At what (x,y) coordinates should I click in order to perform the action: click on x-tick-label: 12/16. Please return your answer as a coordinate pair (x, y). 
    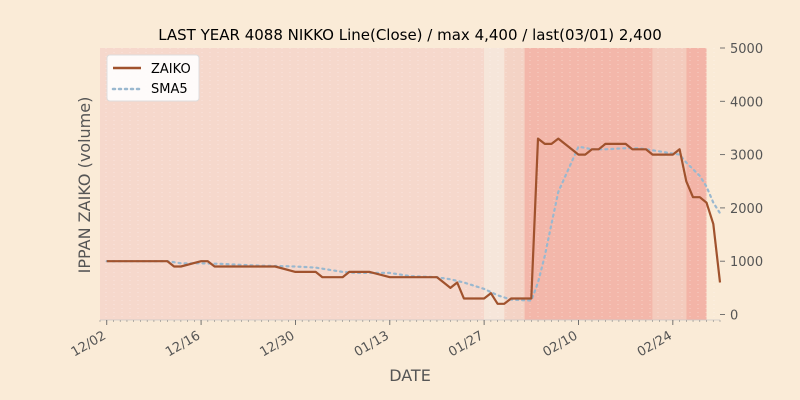
    Looking at the image, I should click on (183, 344).